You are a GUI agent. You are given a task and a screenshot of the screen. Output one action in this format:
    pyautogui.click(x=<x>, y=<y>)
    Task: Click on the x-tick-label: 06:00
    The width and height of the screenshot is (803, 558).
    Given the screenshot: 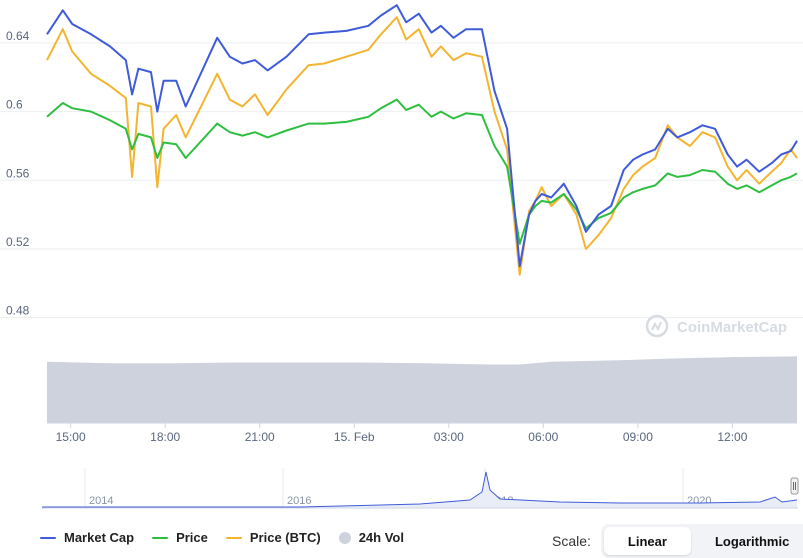 What is the action you would take?
    pyautogui.click(x=543, y=437)
    